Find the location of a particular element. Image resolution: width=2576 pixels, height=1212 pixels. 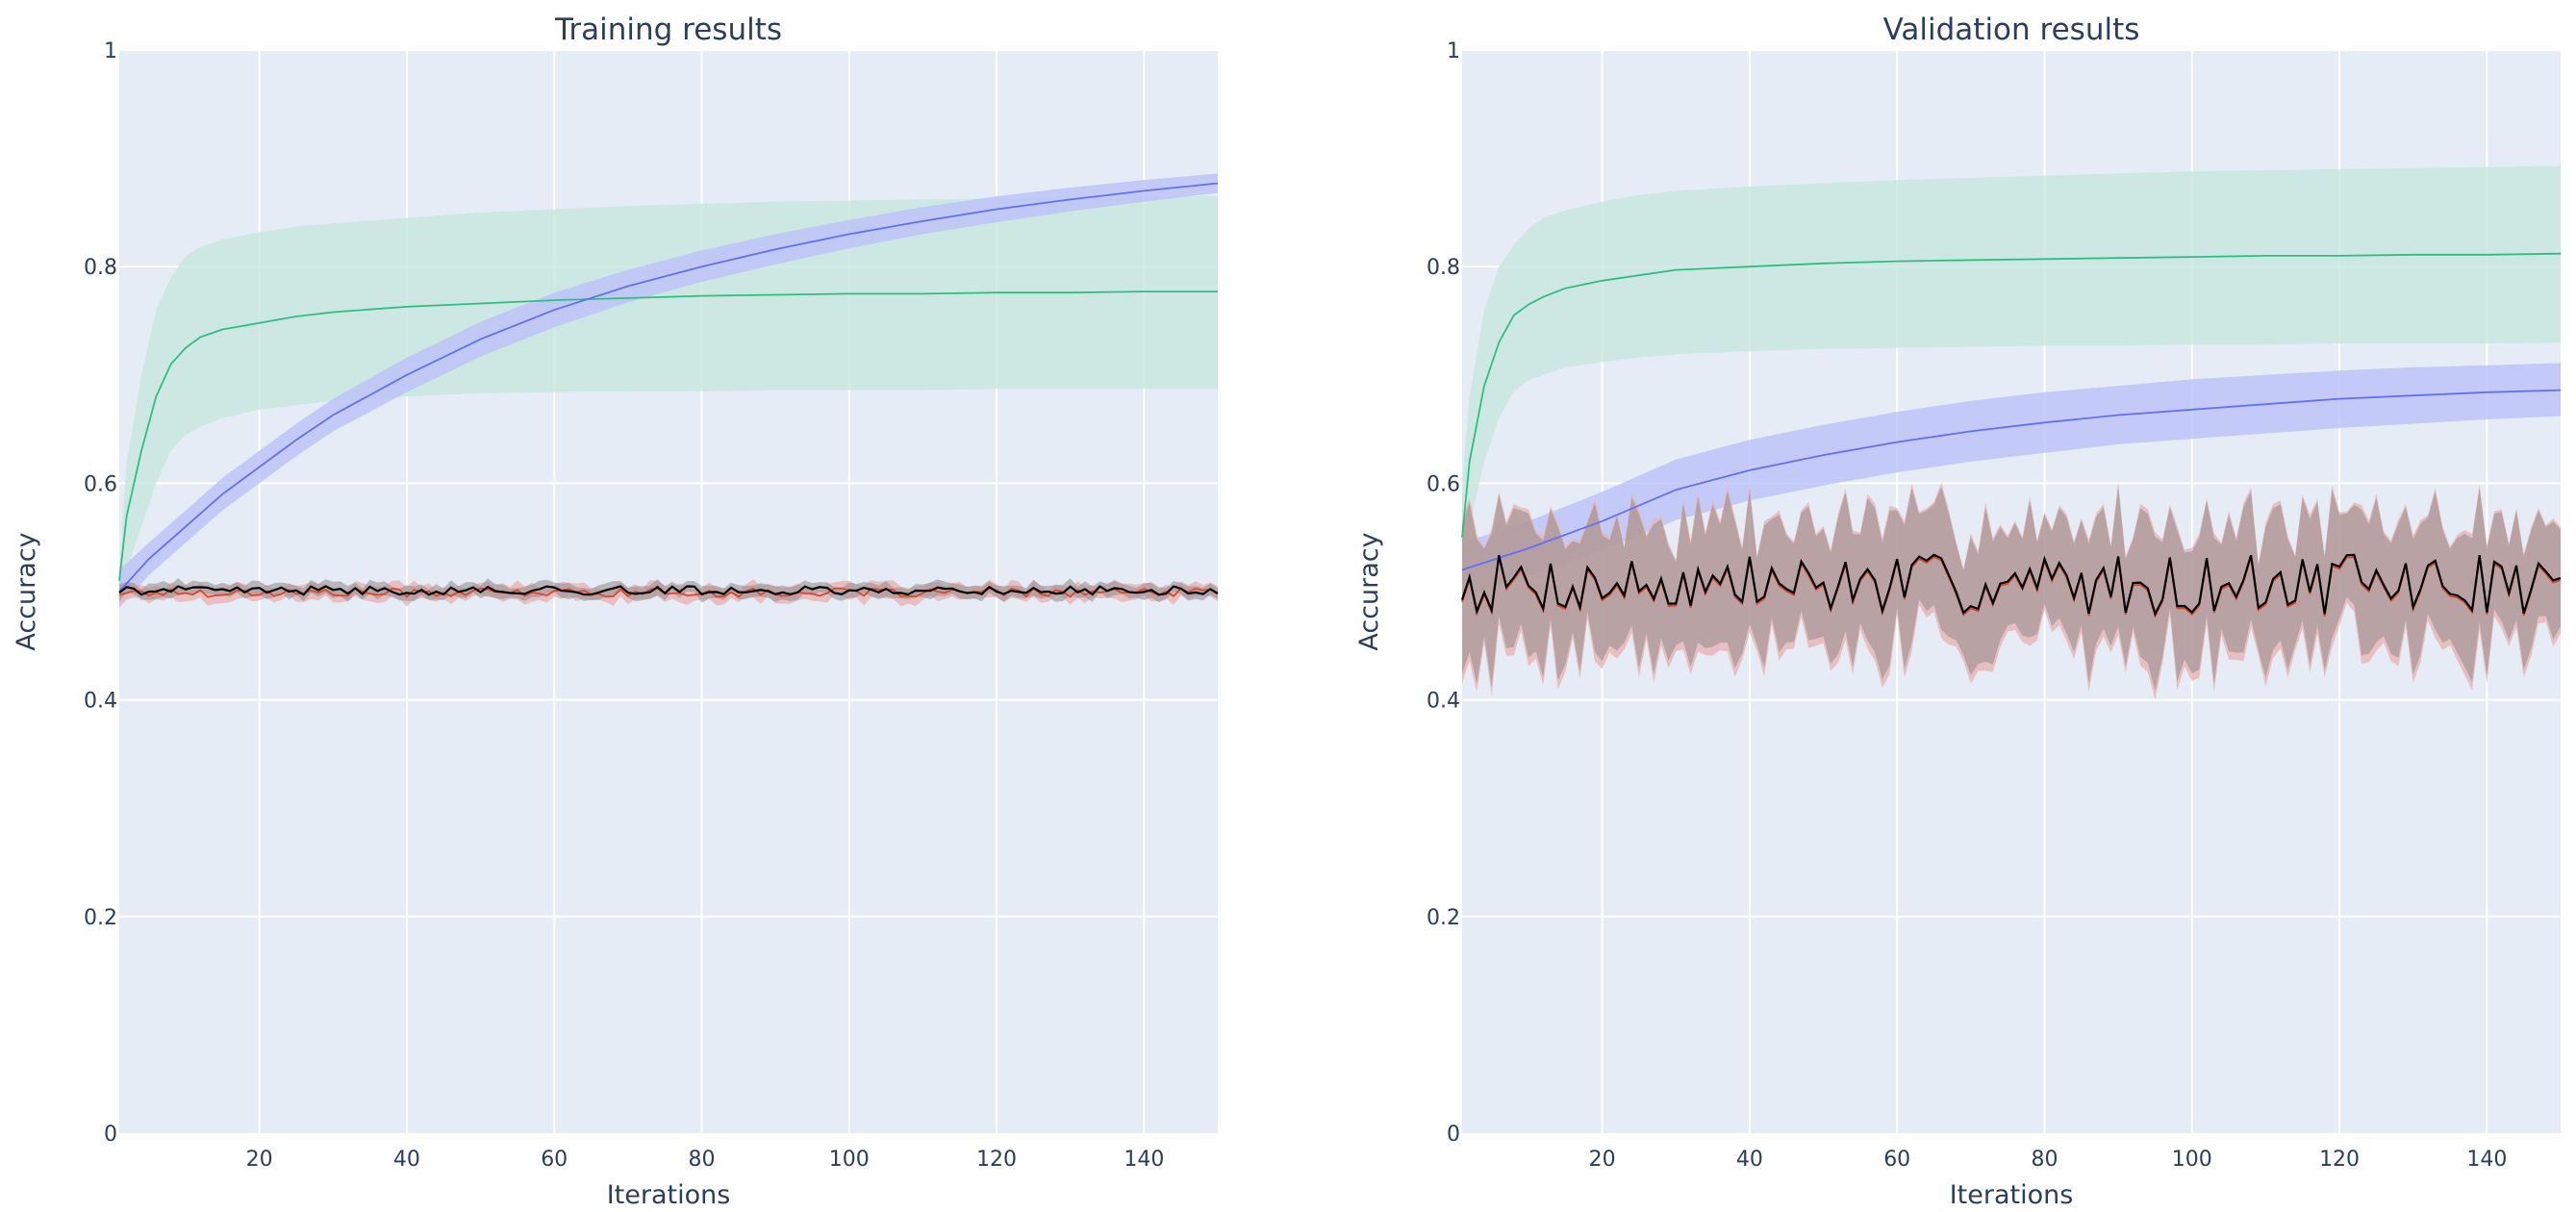

black-confidence-band is located at coordinates (2012, 589).